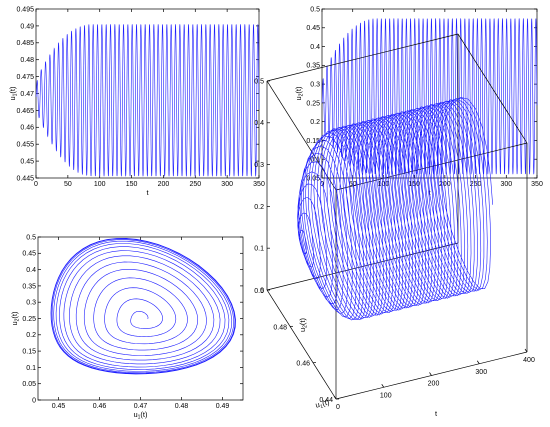 This screenshot has width=550, height=427. What do you see at coordinates (27, 26) in the screenshot?
I see `y-tick-label: 0.49` at bounding box center [27, 26].